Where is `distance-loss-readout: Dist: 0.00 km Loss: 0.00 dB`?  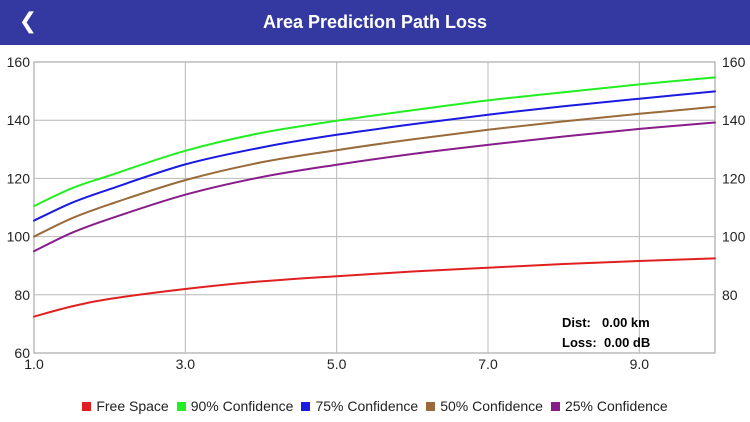
distance-loss-readout: Dist: 0.00 km Loss: 0.00 dB is located at coordinates (606, 332).